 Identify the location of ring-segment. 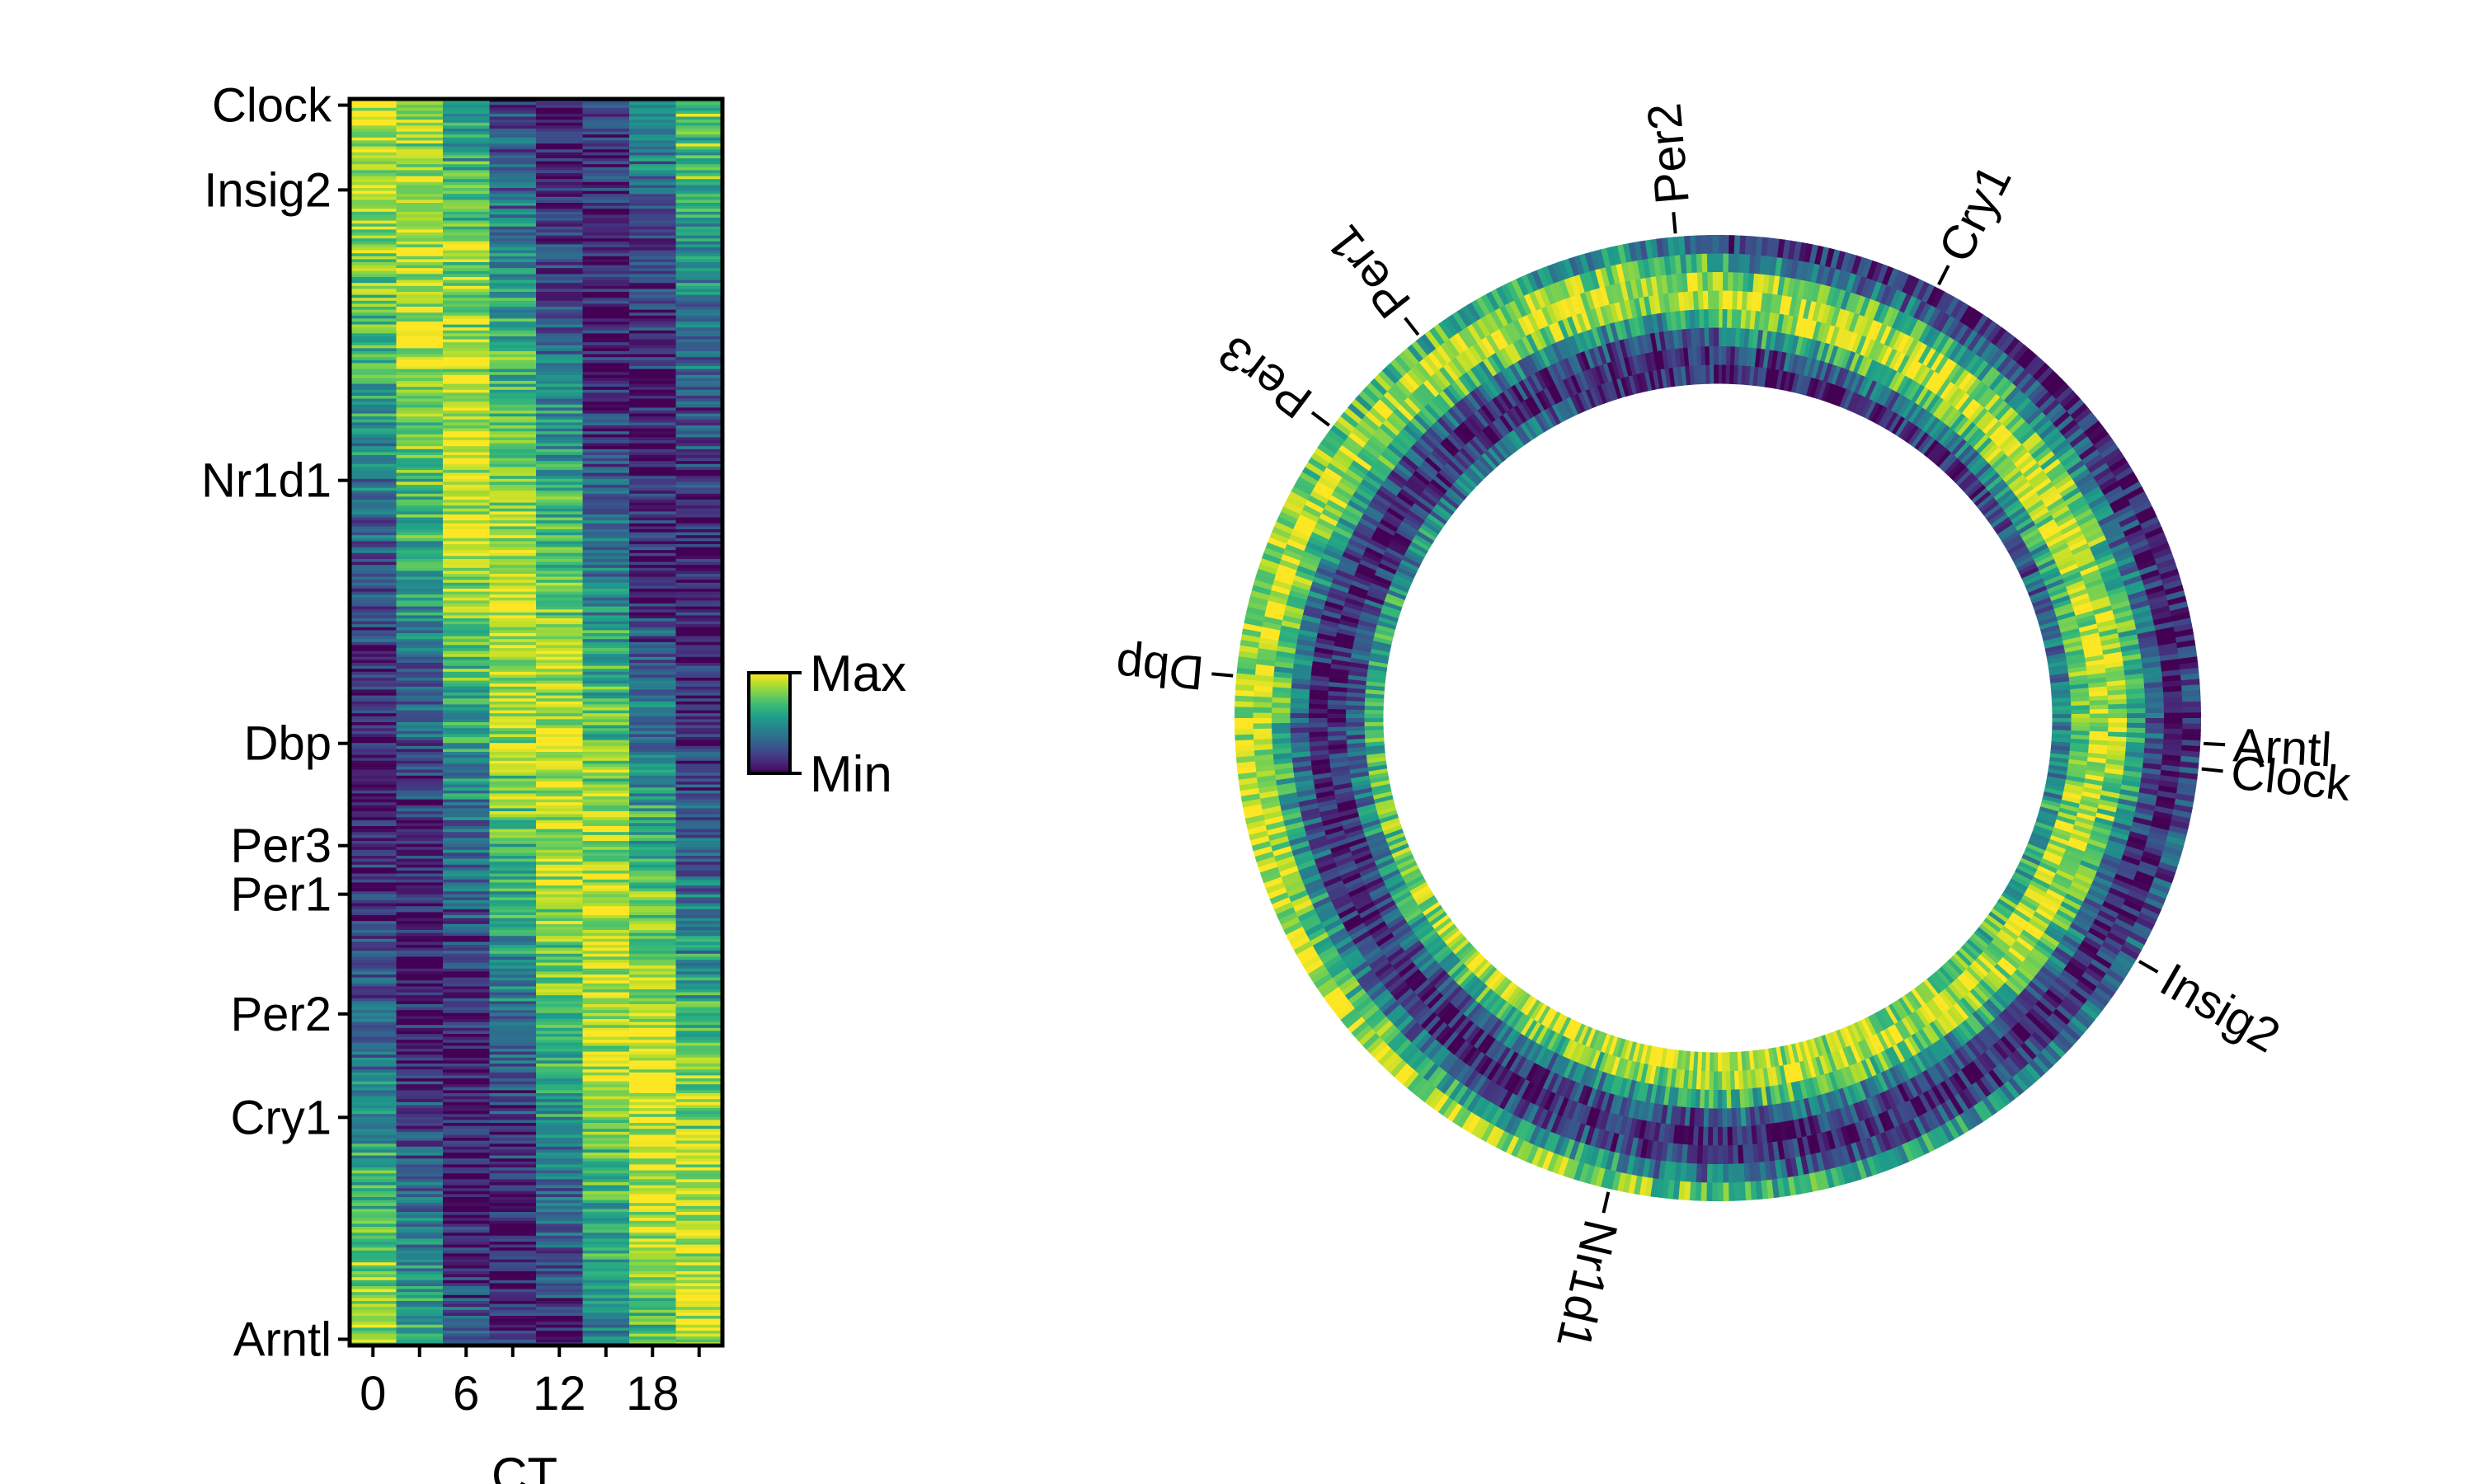
(2036, 460).